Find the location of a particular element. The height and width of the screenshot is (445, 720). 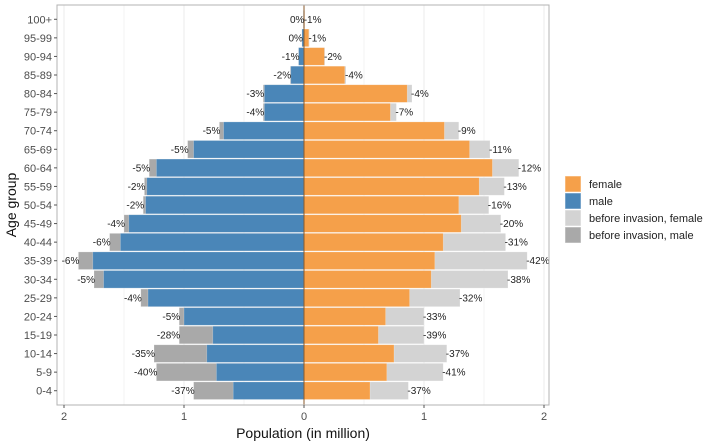

y-tick-label: 70-74 is located at coordinates (38, 132).